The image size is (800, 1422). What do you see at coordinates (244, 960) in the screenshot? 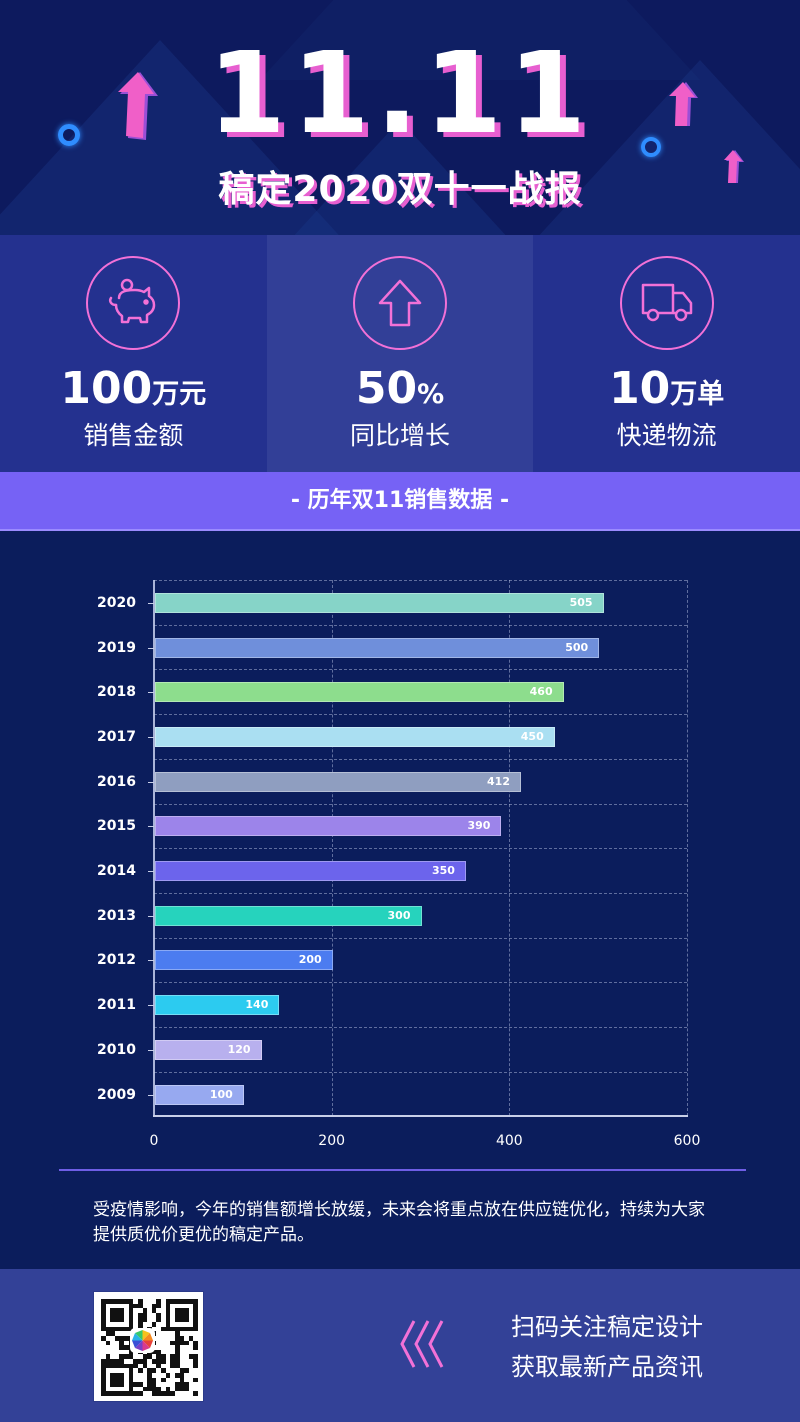
I see `bar-2012: 200` at bounding box center [244, 960].